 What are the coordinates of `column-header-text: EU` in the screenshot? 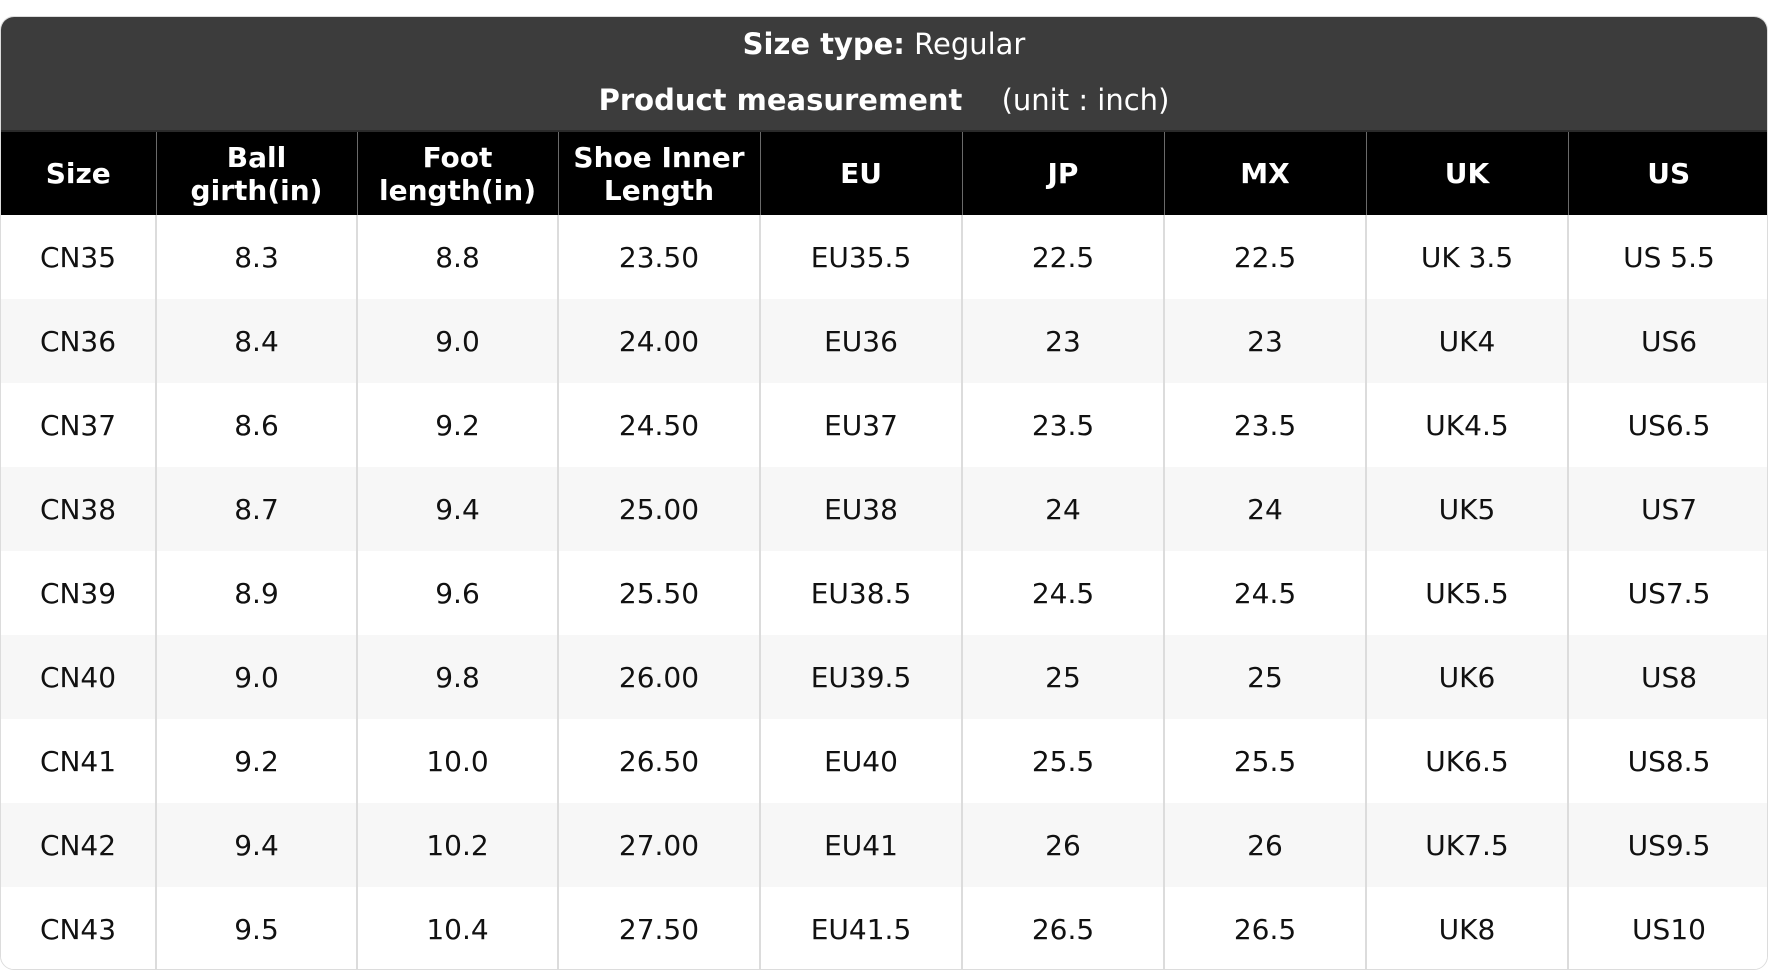 It's located at (861, 173).